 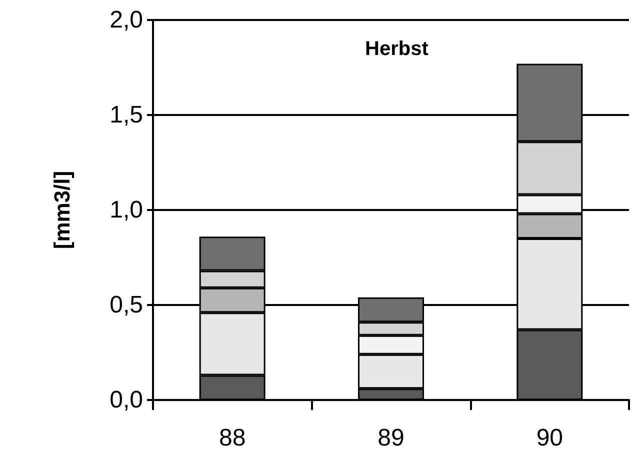 I want to click on y-tick-label: 1,0, so click(x=126, y=210).